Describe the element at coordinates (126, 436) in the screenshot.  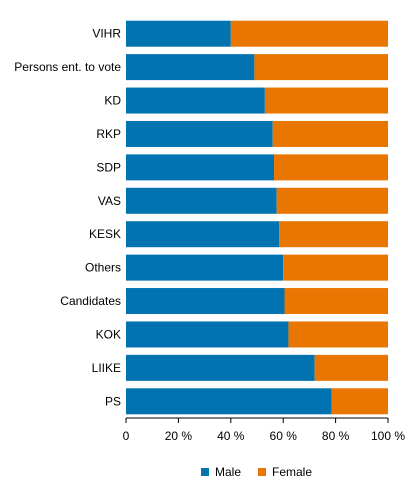
I see `x-tick-label: 0` at that location.